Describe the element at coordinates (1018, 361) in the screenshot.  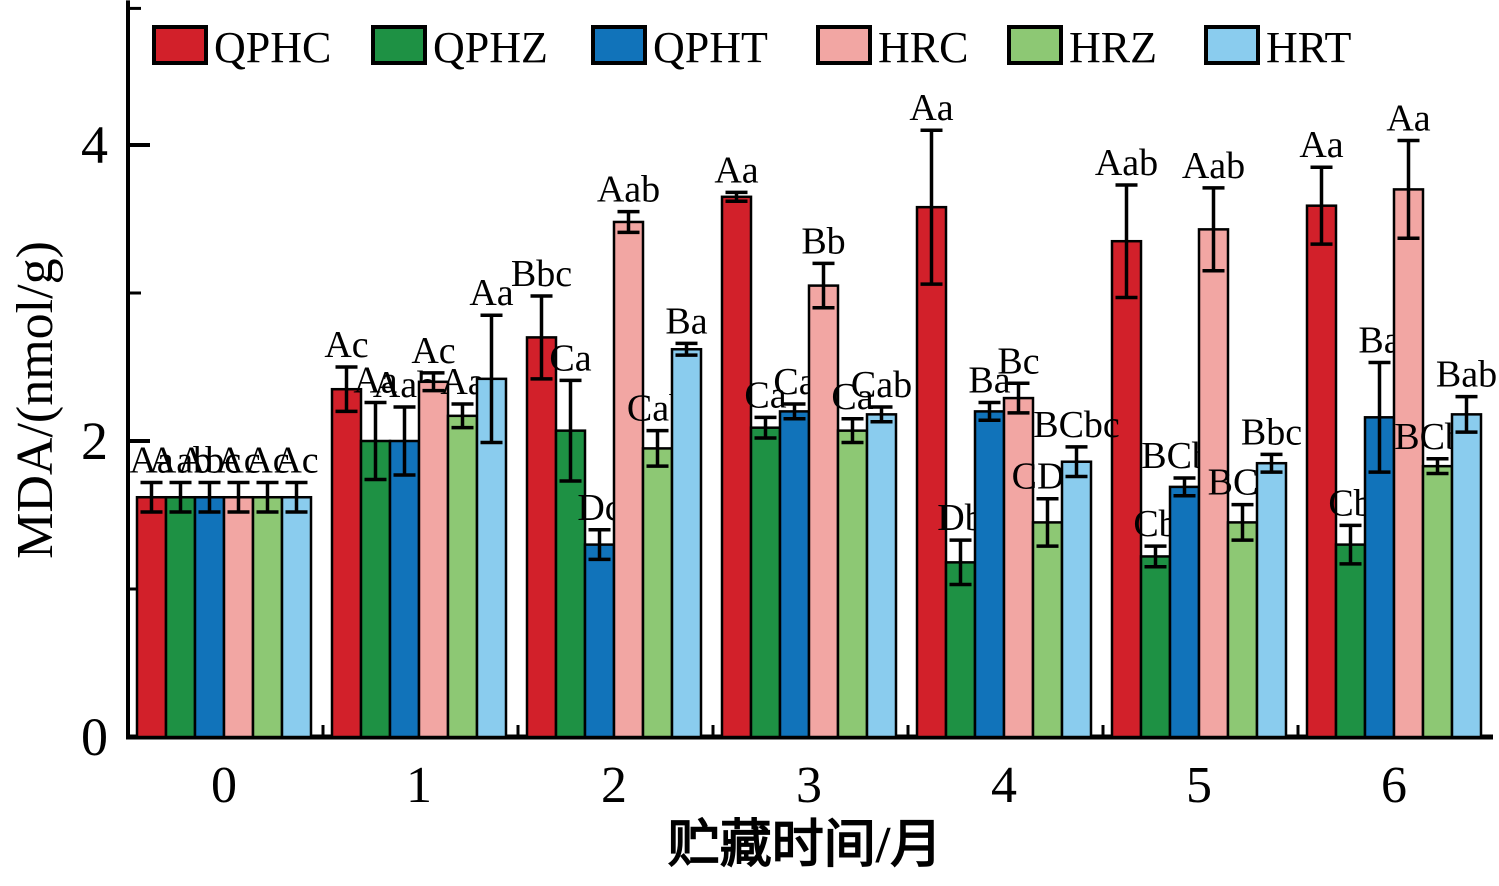
I see `sig-label: Bc` at that location.